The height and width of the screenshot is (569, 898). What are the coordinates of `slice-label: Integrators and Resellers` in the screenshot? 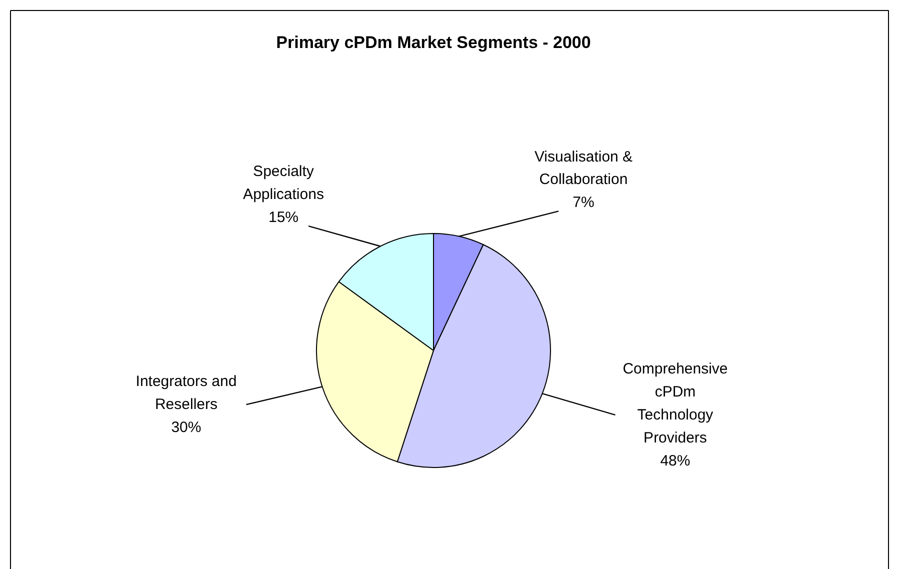 It's located at (186, 393).